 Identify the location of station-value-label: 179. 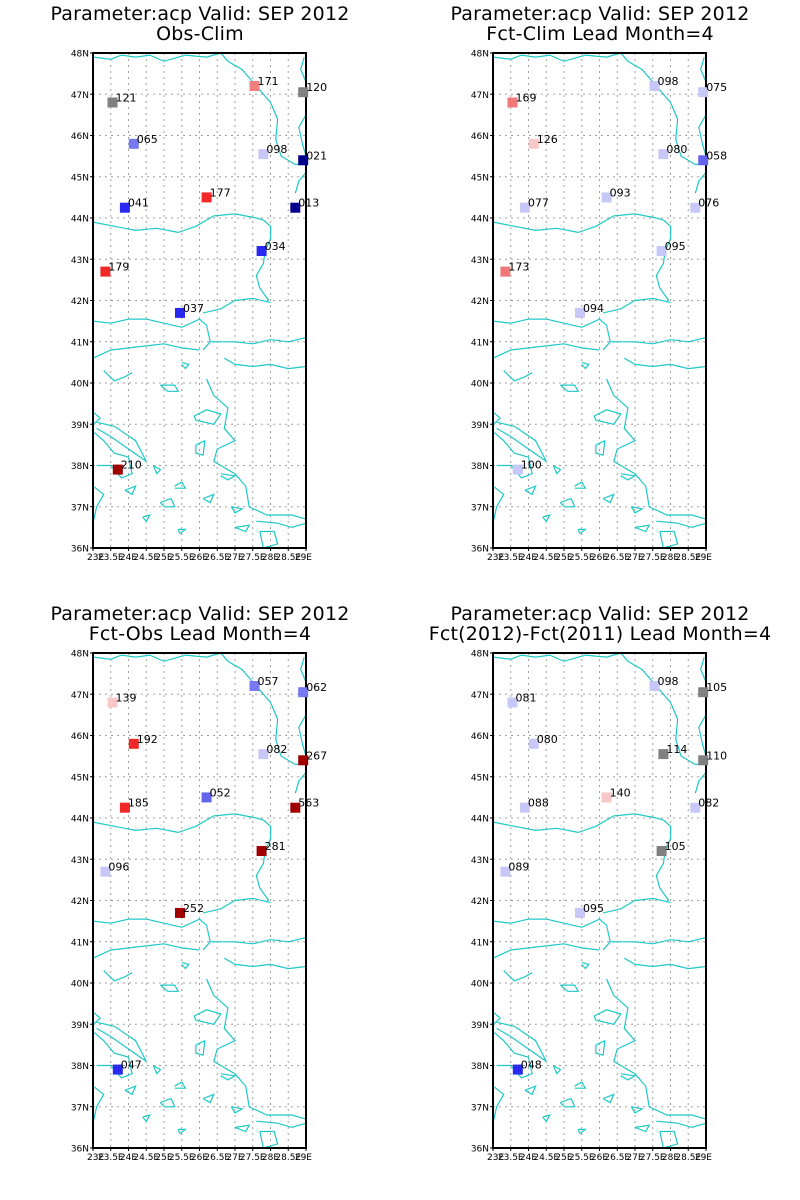
(118, 267).